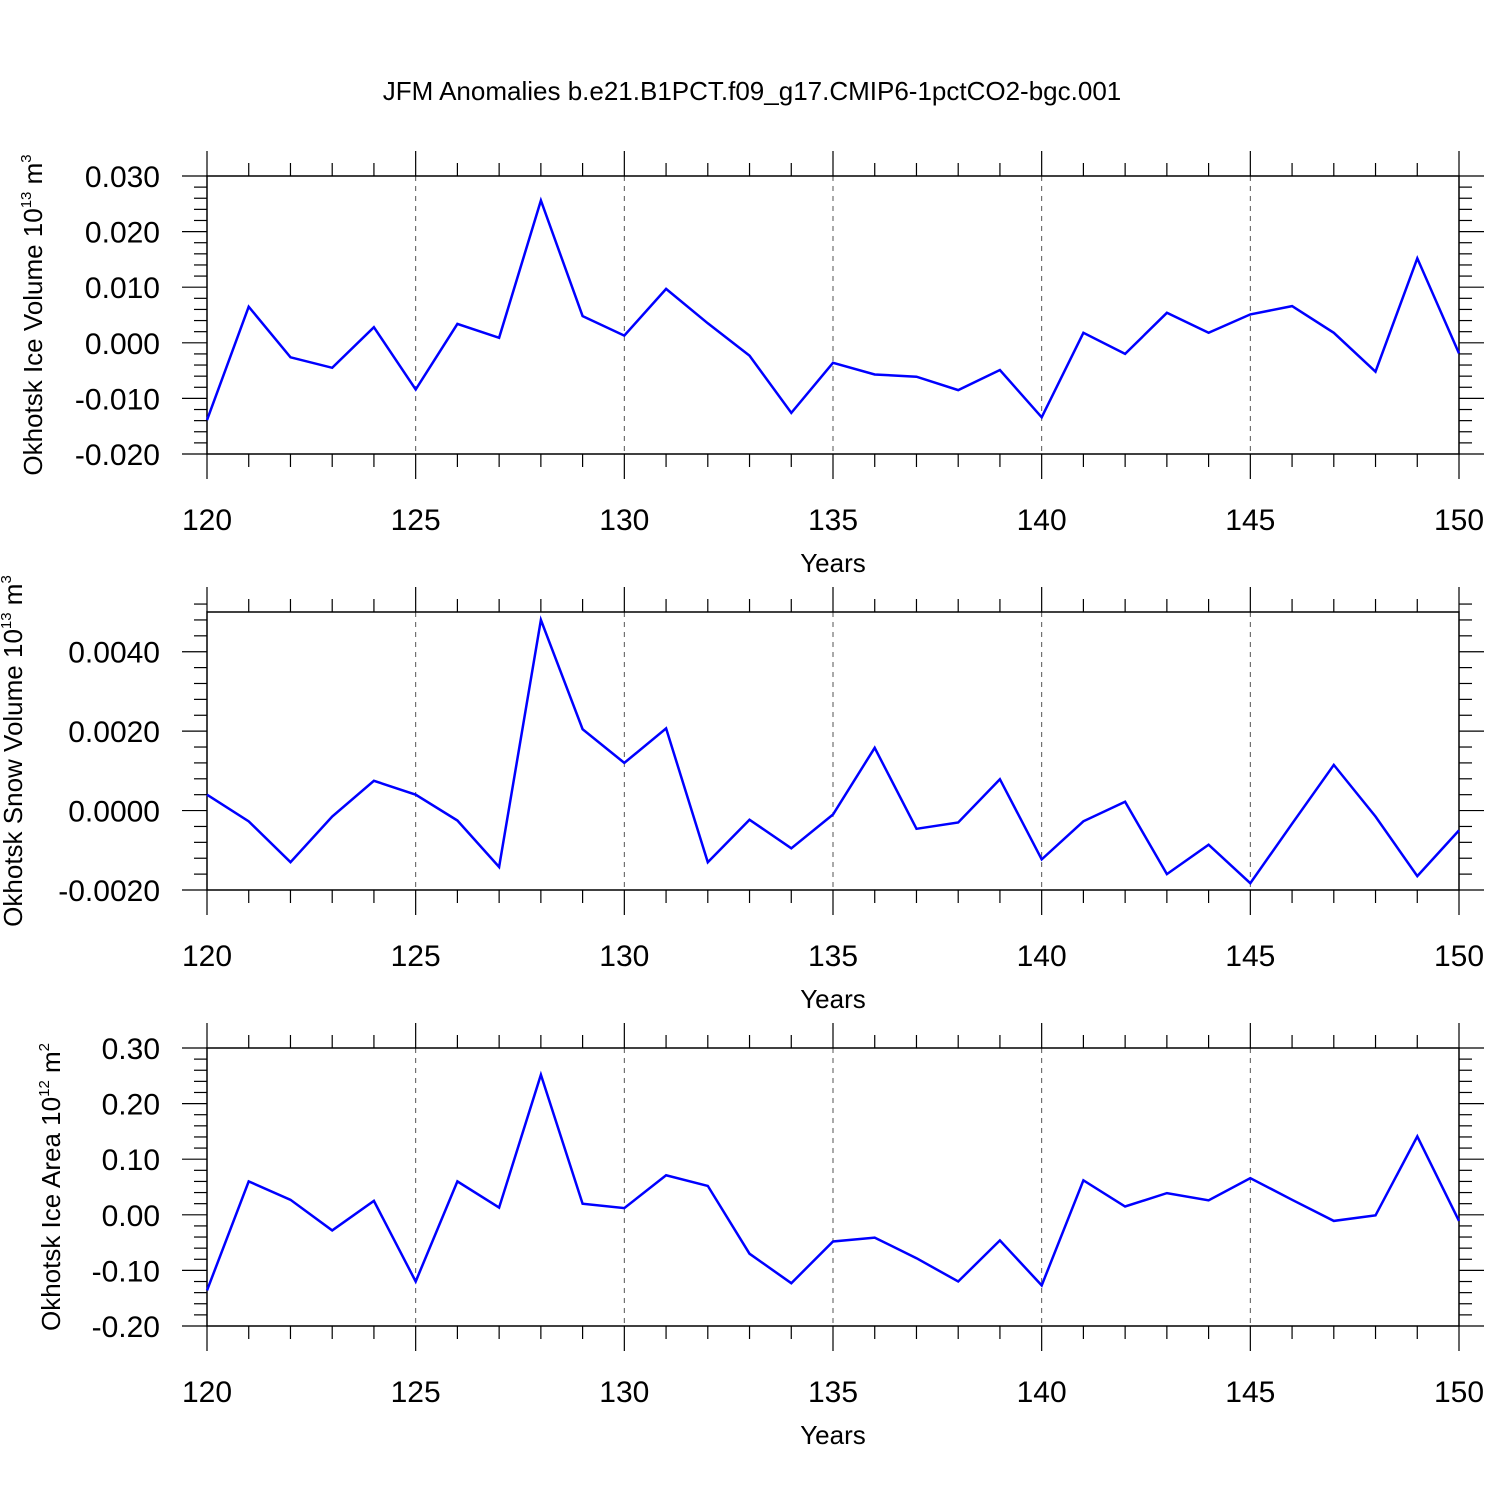  What do you see at coordinates (117, 399) in the screenshot?
I see `y-tick-label: -0.010` at bounding box center [117, 399].